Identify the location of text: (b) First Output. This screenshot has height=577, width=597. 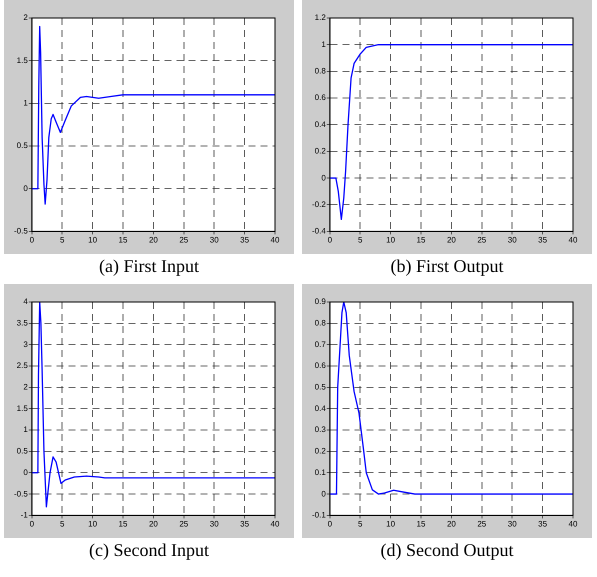
(447, 267).